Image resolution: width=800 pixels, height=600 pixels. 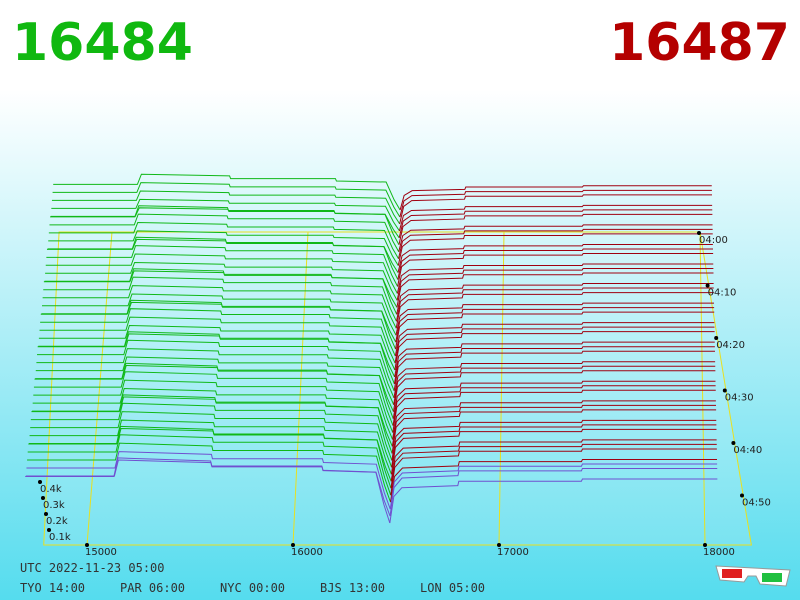 I want to click on depth-label: 0.4k, so click(x=51, y=489).